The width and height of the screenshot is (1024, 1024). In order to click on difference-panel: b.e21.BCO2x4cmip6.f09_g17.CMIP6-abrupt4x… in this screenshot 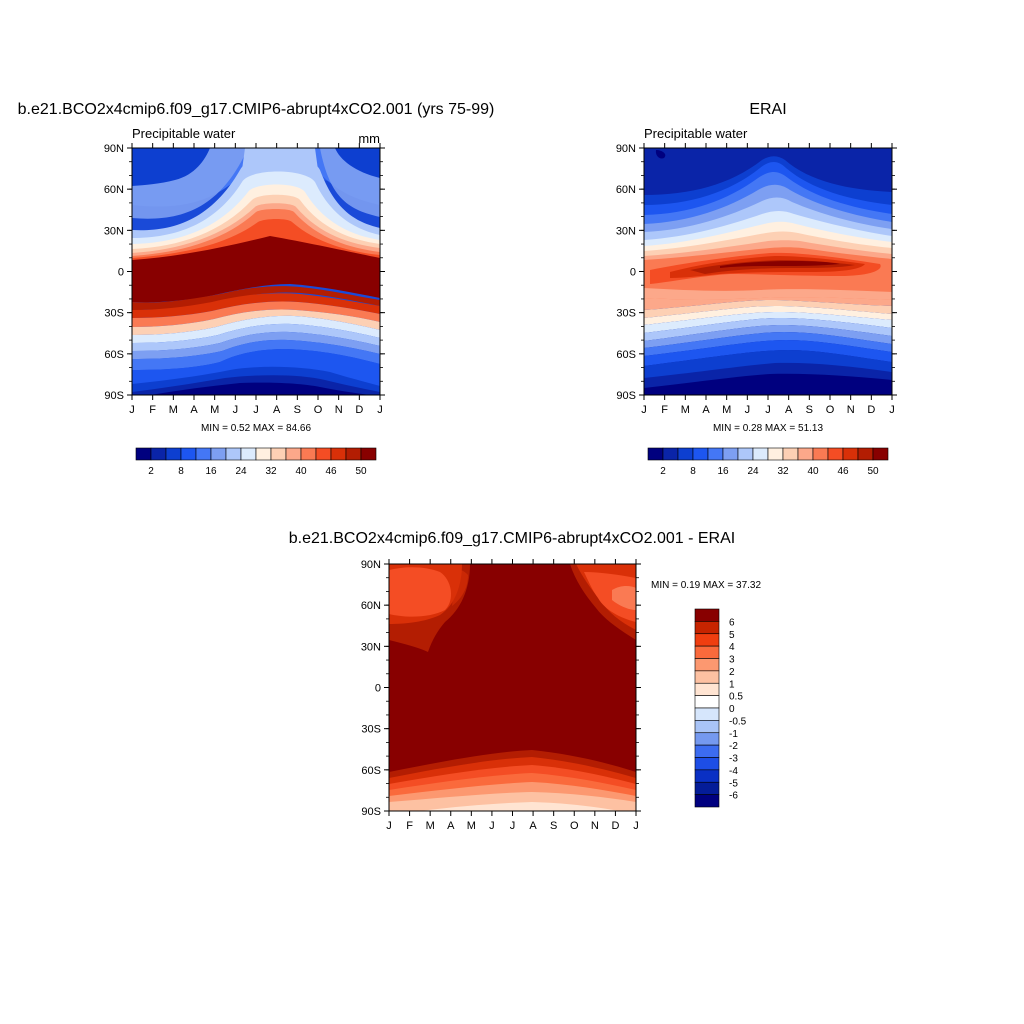, I will do `click(525, 681)`.